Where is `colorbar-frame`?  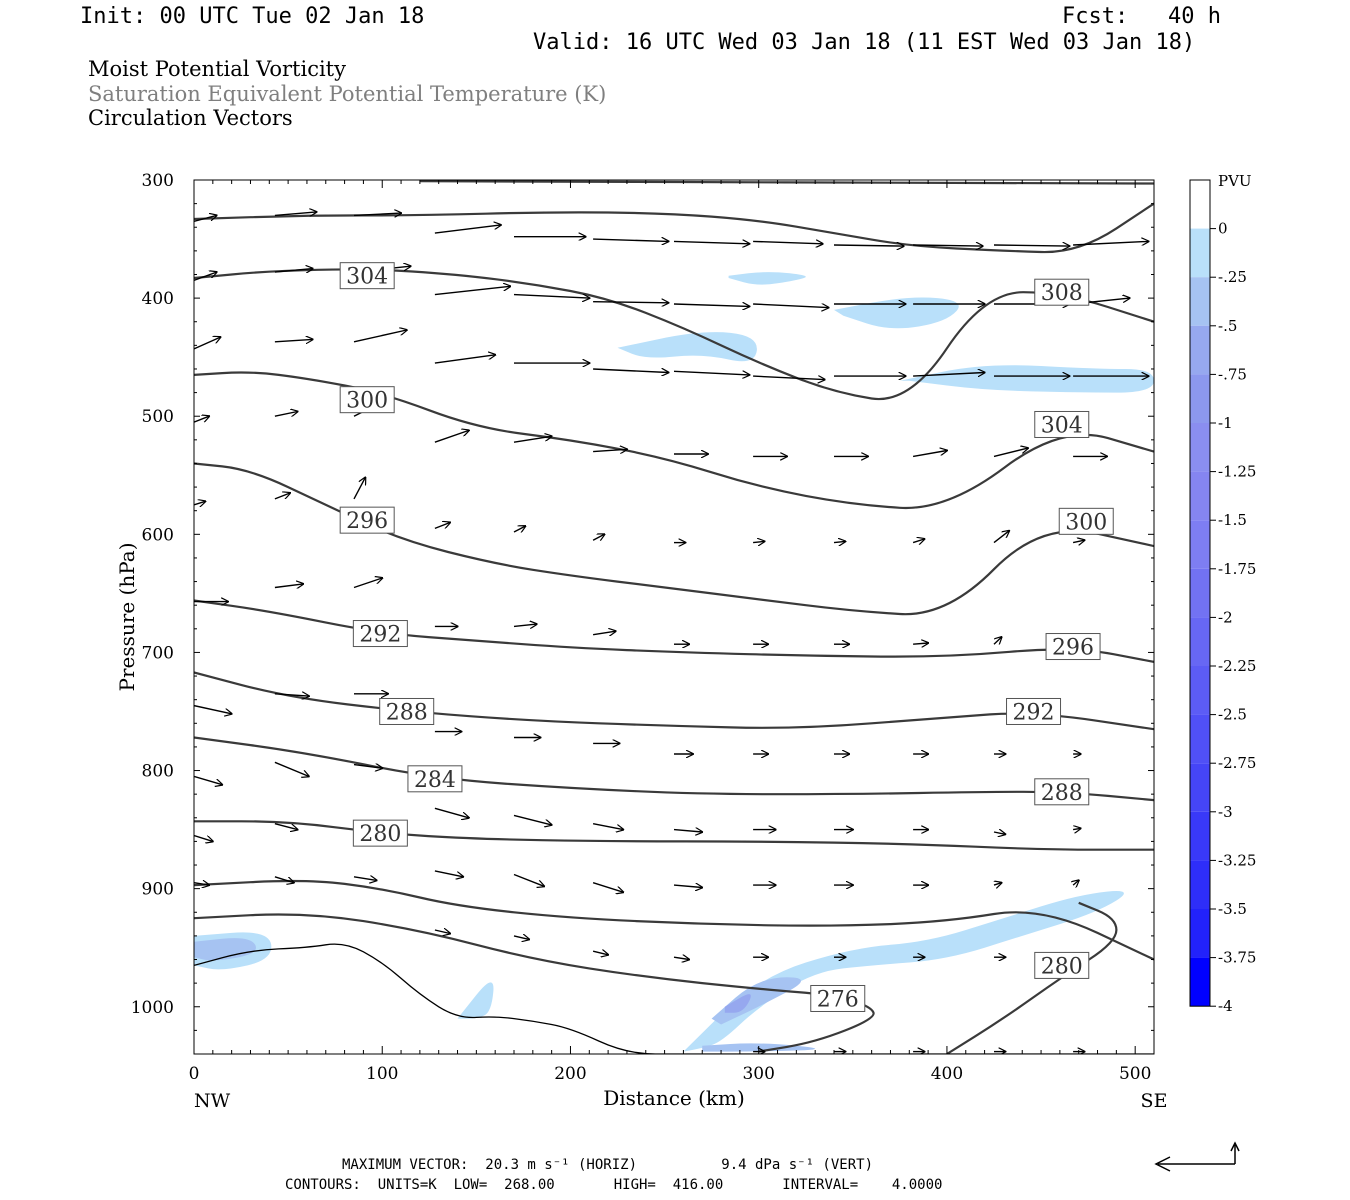
colorbar-frame is located at coordinates (1200, 593).